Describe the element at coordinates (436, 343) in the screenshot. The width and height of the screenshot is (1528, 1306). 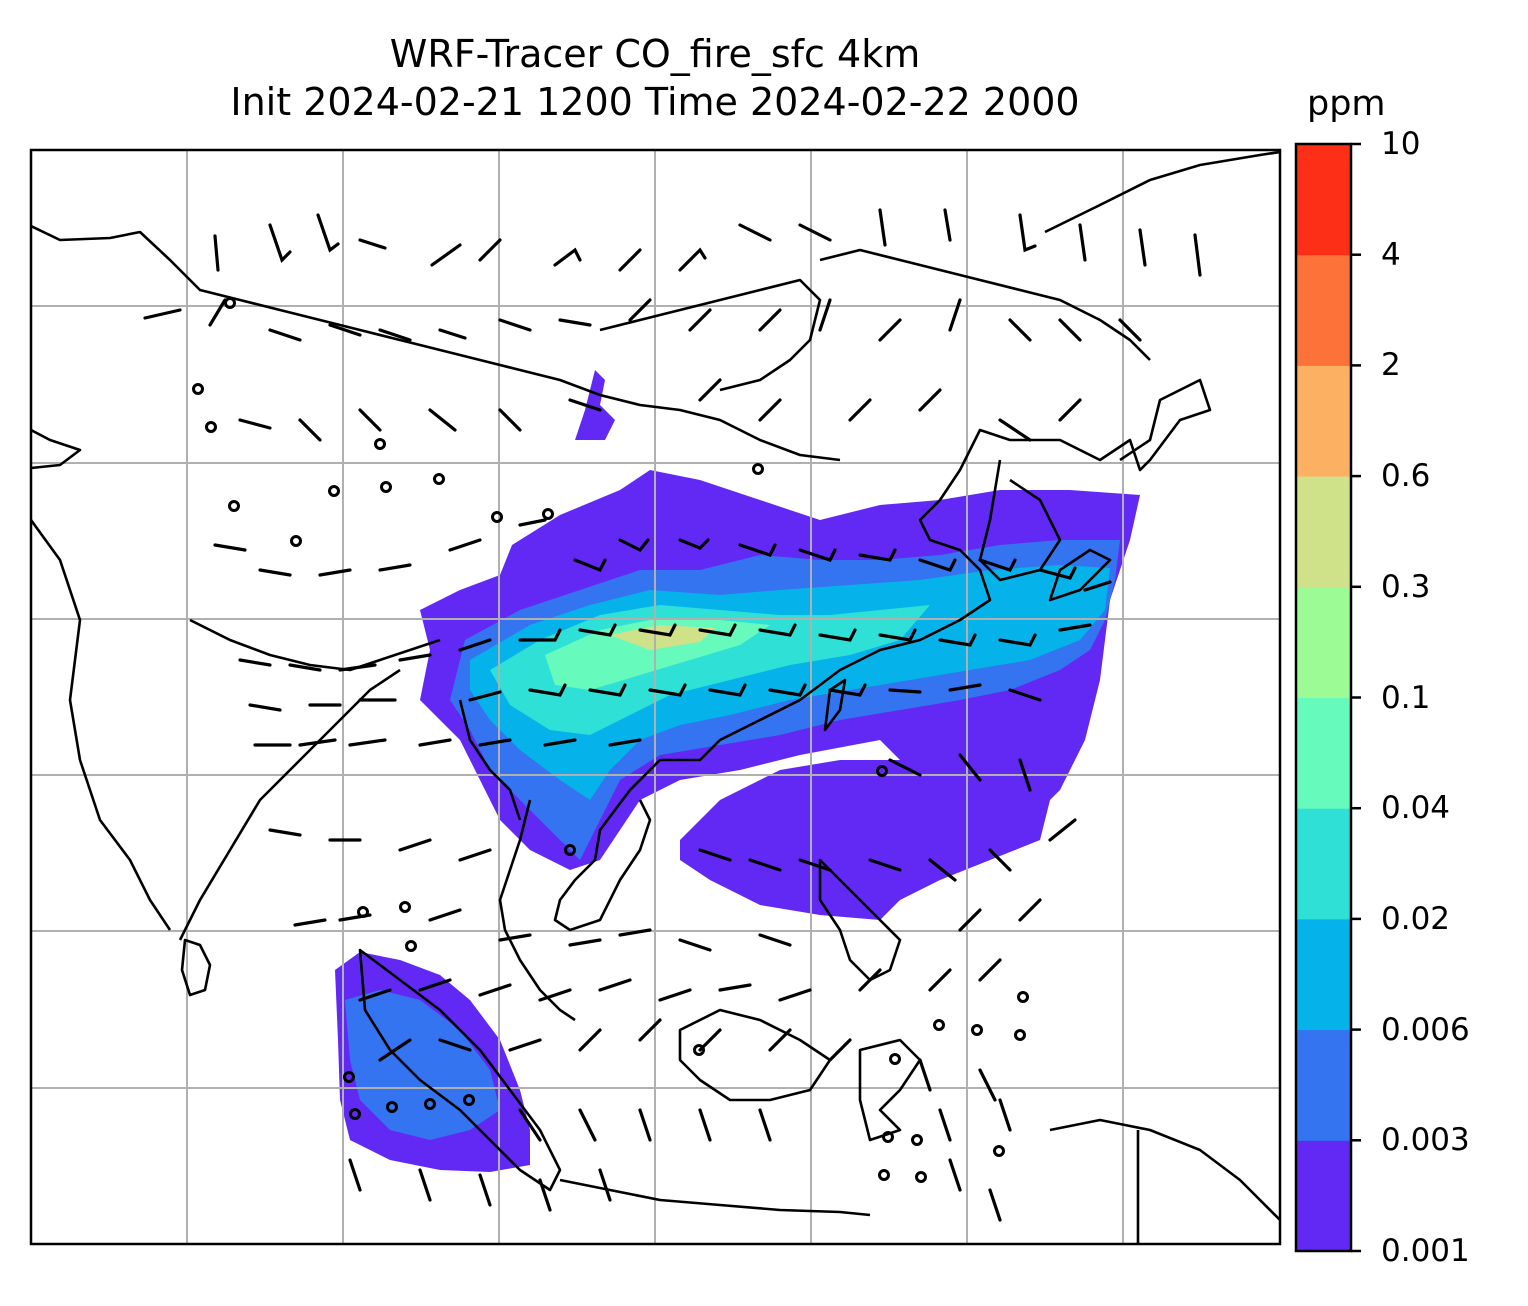
I see `border-north` at that location.